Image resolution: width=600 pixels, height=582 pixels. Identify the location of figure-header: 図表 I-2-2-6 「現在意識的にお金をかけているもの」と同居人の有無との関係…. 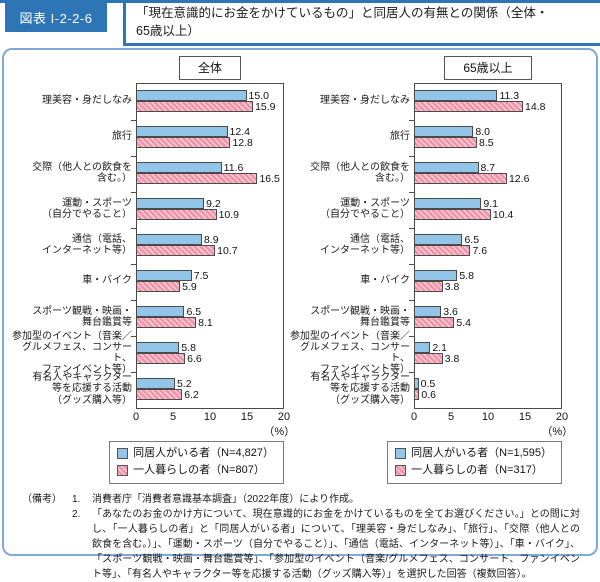
(300, 23).